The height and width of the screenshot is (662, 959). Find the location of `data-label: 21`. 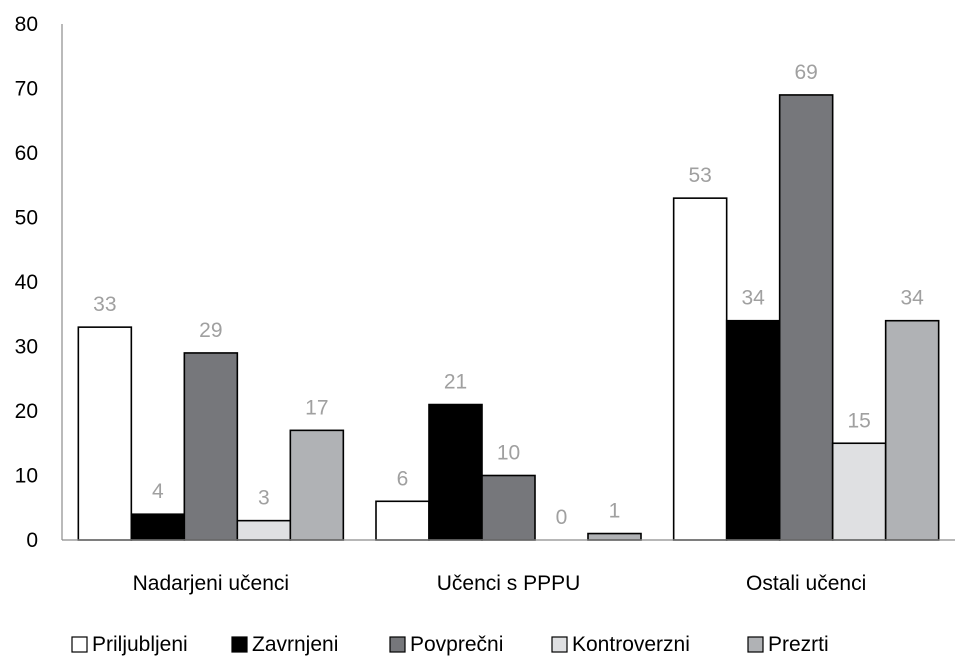

data-label: 21 is located at coordinates (455, 382).